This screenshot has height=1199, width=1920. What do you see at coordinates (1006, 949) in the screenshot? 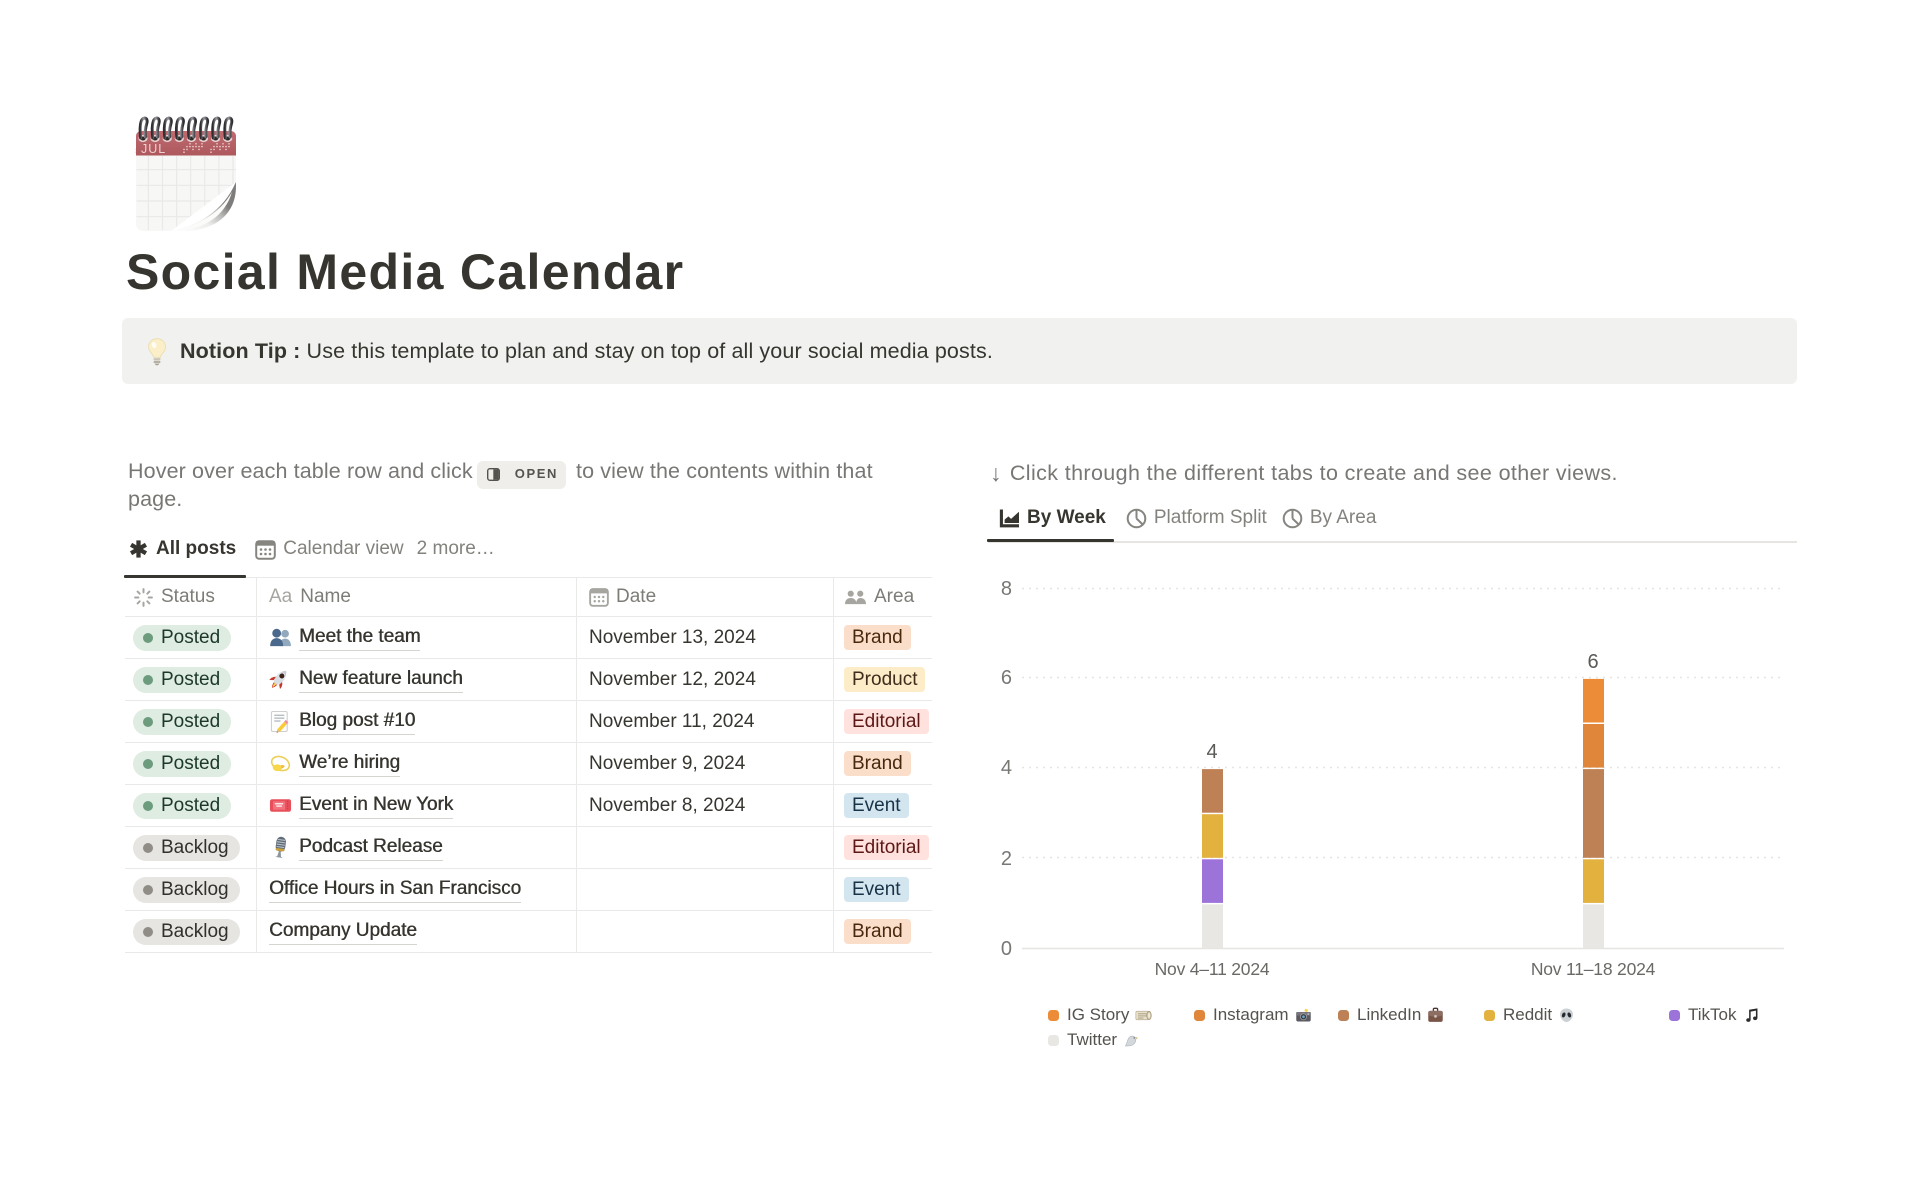
I see `svg-text: 0` at bounding box center [1006, 949].